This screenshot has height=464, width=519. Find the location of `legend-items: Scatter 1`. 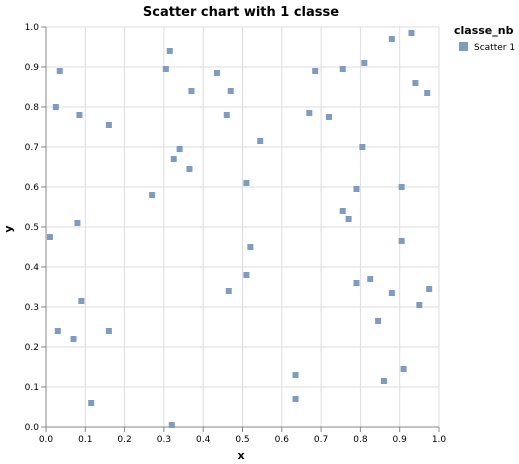

legend-items: Scatter 1 is located at coordinates (487, 47).